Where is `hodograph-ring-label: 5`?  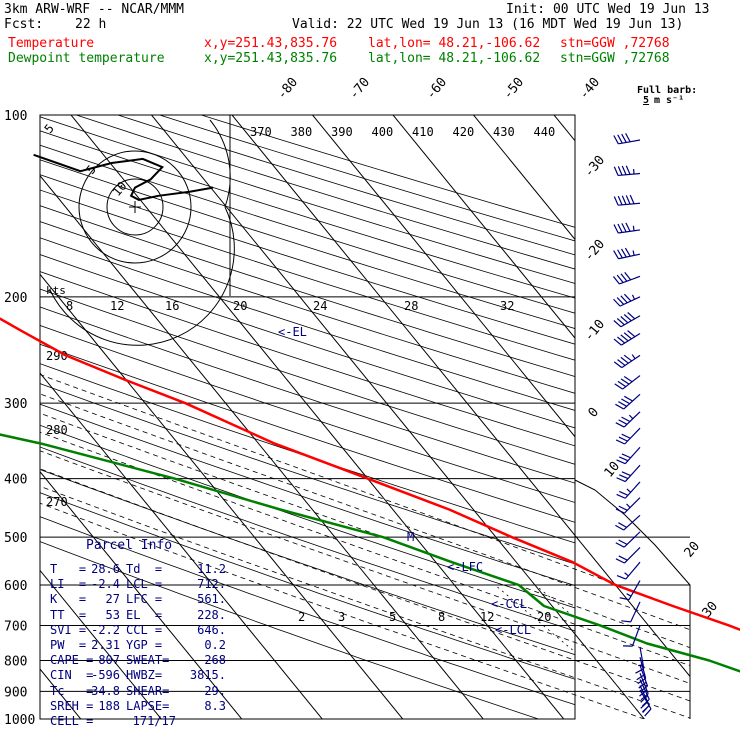
hodograph-ring-label: 5 is located at coordinates (49, 128).